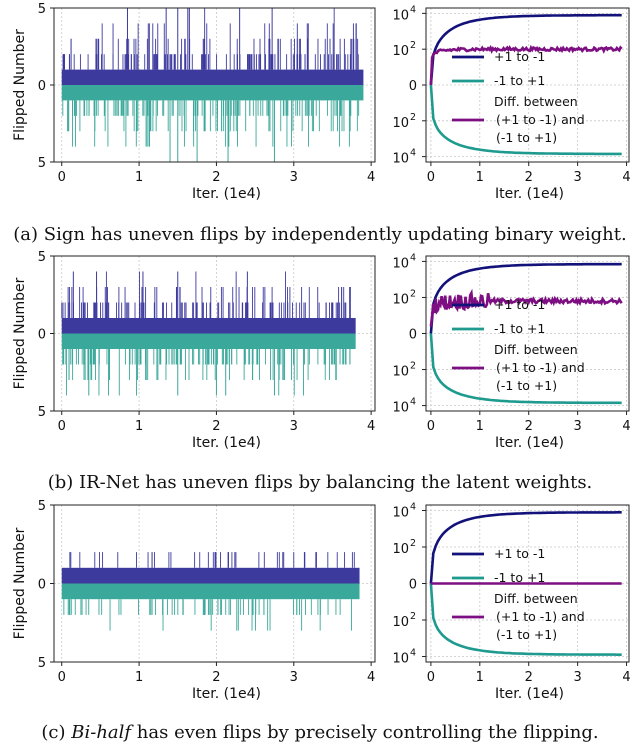  I want to click on caption-prefix: (c), so click(56, 732).